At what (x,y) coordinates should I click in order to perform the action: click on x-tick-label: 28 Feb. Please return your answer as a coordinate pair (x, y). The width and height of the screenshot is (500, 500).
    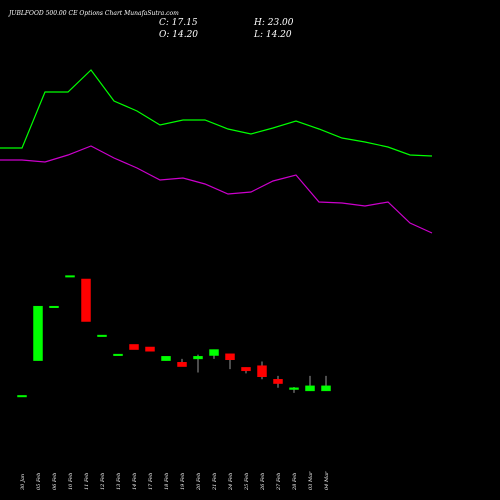
    Looking at the image, I should click on (295, 482).